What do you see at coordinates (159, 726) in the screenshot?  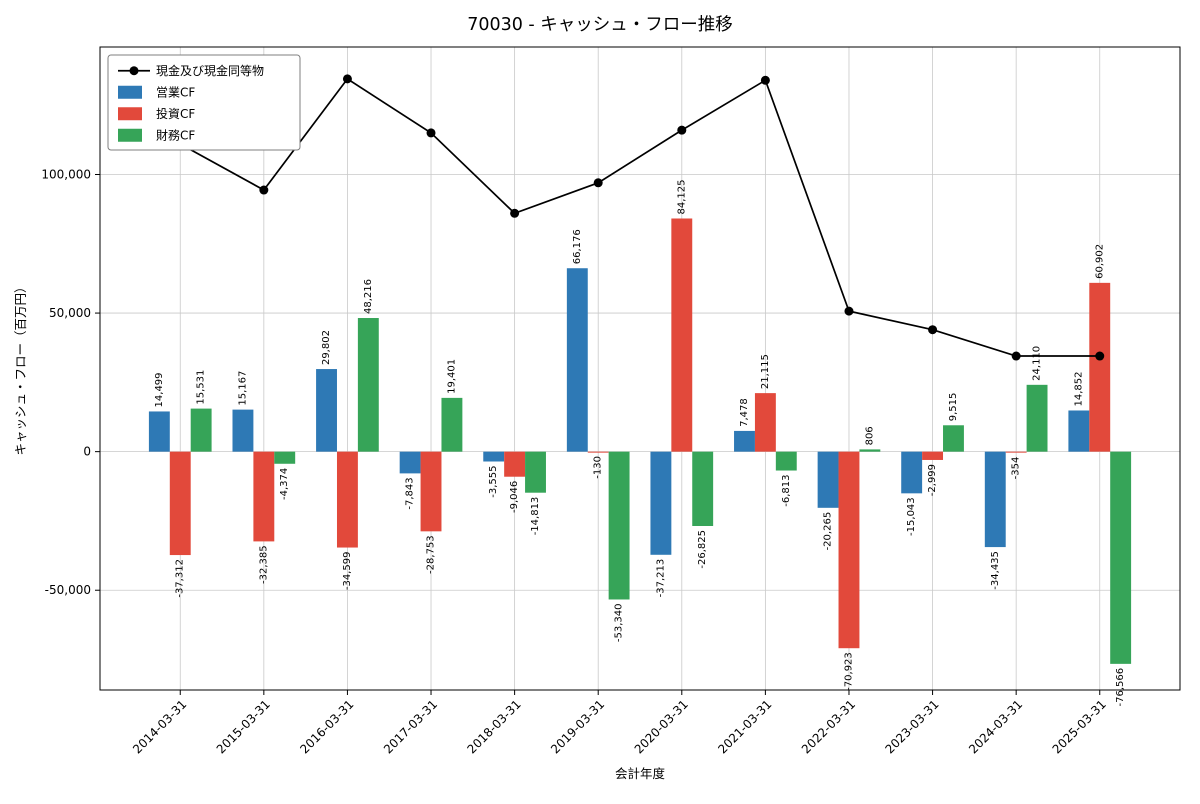 I see `x-tick-label: 2014-03-31` at bounding box center [159, 726].